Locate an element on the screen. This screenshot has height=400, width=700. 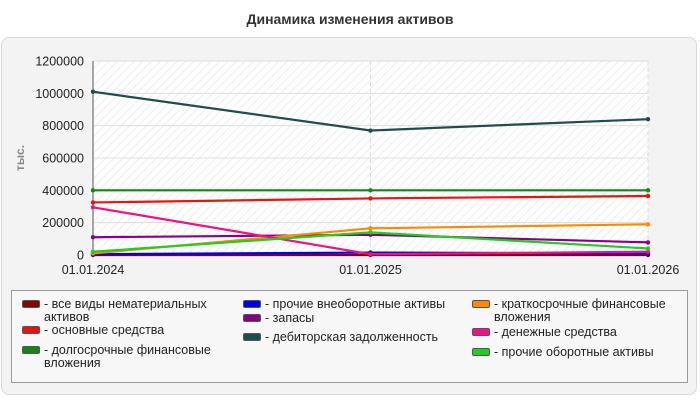
legend-label: - денежные средства is located at coordinates (555, 332).